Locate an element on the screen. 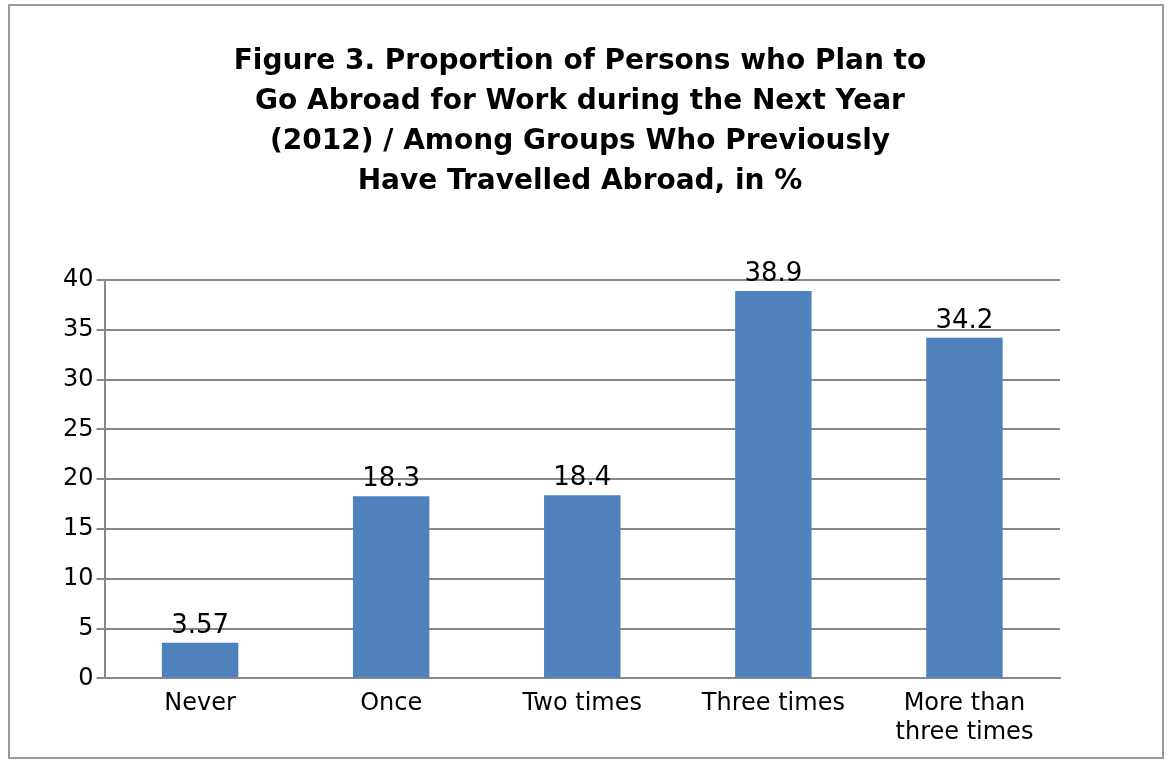 This screenshot has width=1172, height=763. y-tick-label: 25 is located at coordinates (78, 427).